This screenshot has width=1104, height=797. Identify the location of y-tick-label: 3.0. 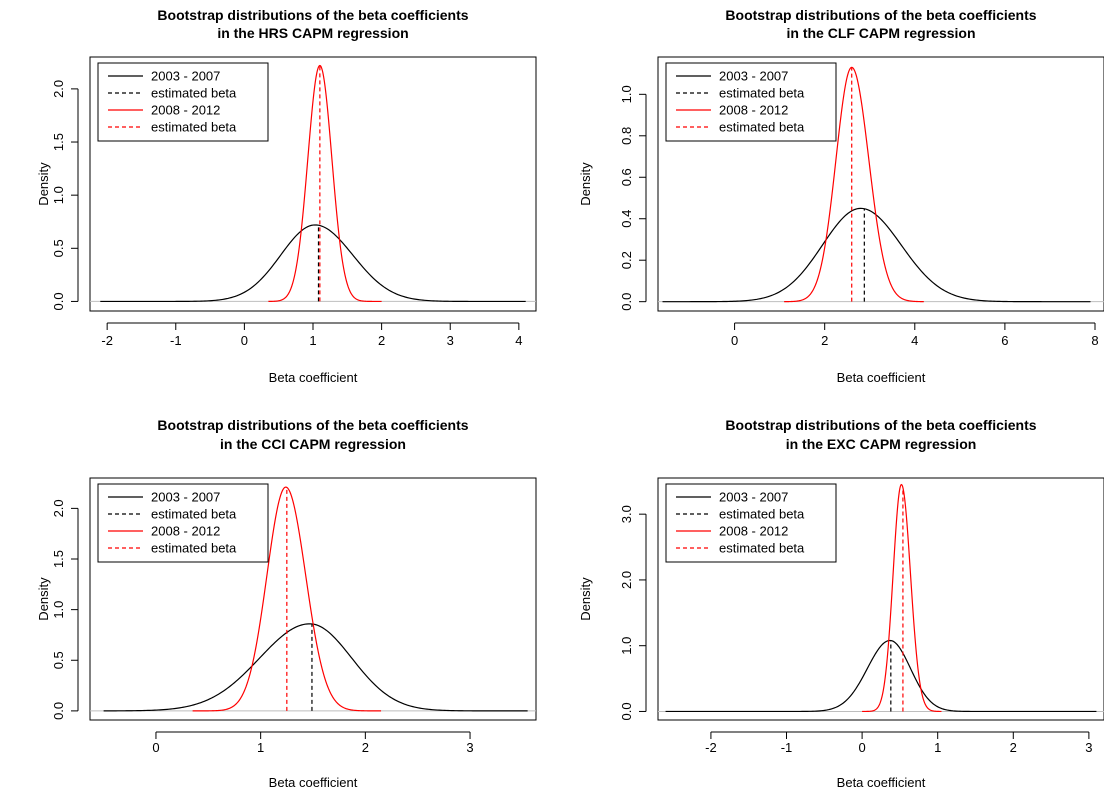
(626, 514).